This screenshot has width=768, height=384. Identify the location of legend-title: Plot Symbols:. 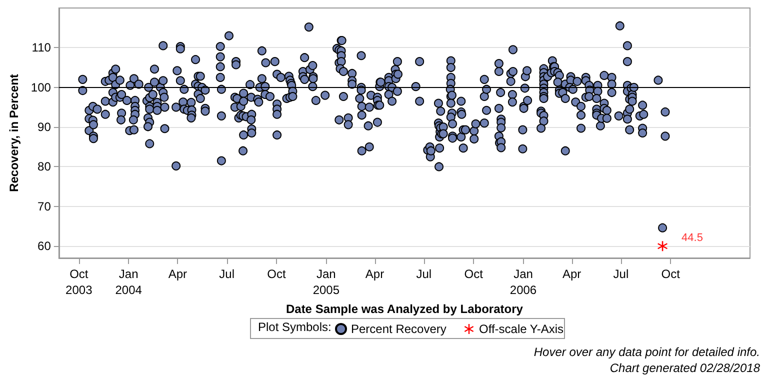
(295, 327).